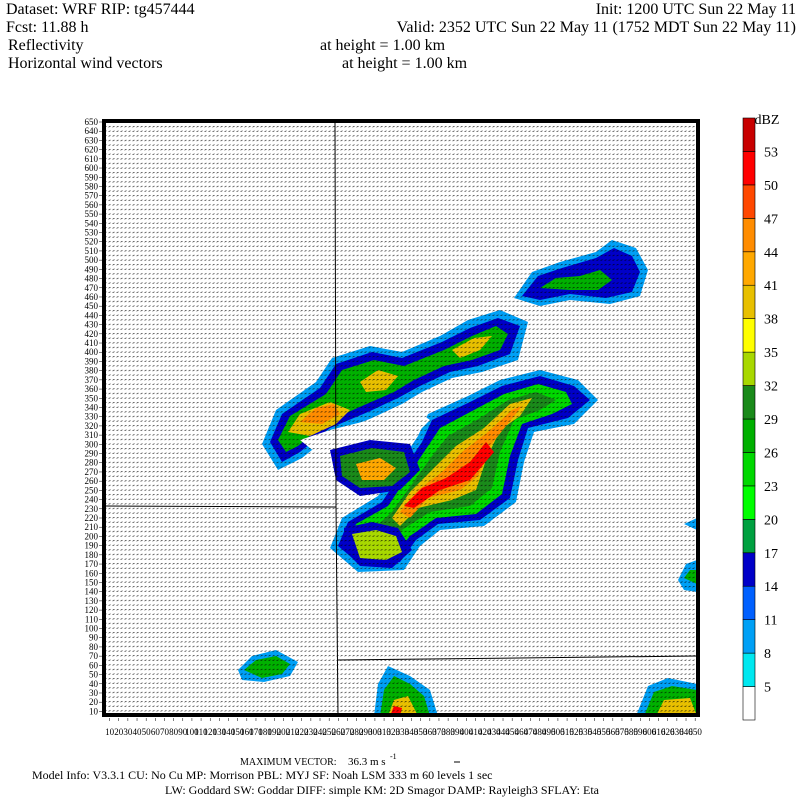 The height and width of the screenshot is (800, 800). I want to click on x-tick-label: 90, so click(183, 732).